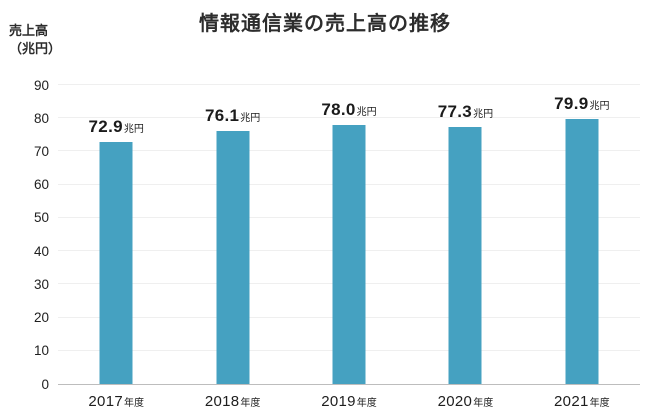 Image resolution: width=650 pixels, height=420 pixels. I want to click on y-tick-label: 30, so click(41, 284).